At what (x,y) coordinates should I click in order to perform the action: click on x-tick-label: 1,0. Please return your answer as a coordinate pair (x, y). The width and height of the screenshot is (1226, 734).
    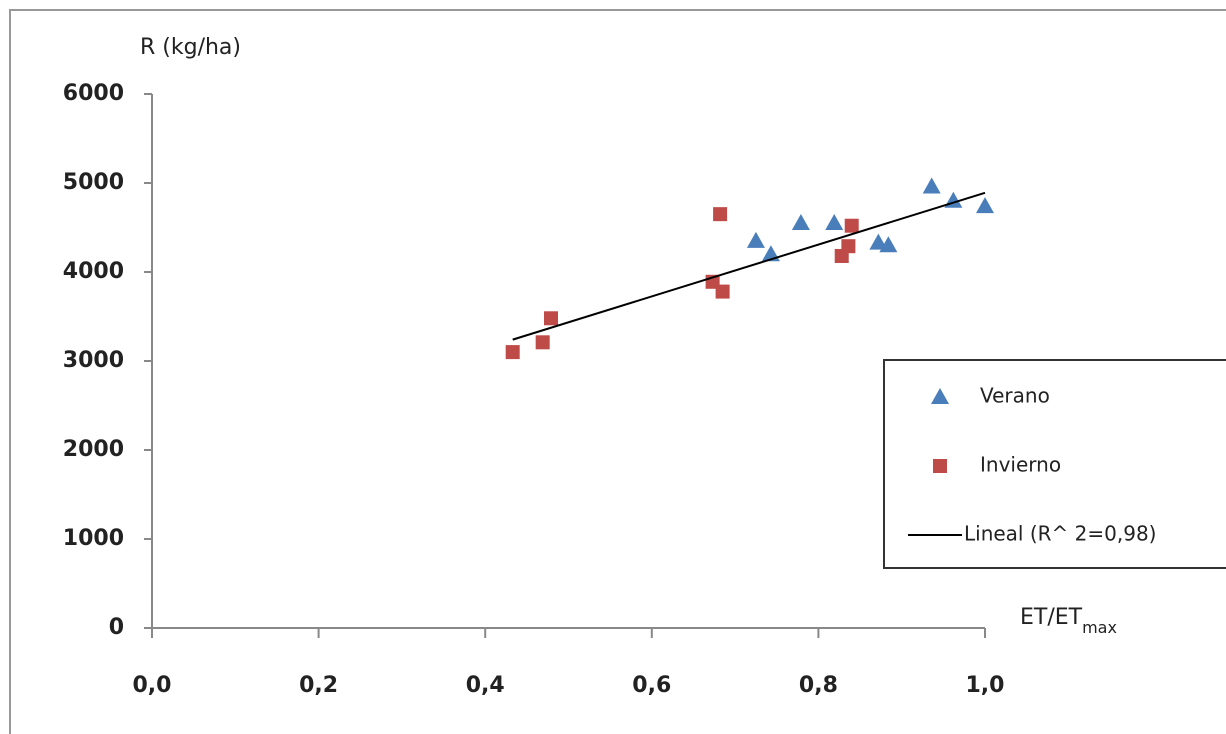
    Looking at the image, I should click on (985, 685).